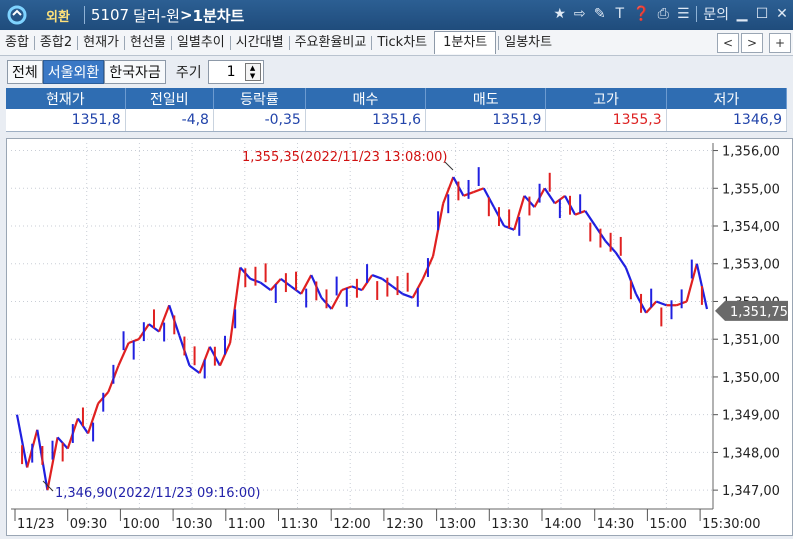 This screenshot has height=539, width=793. Describe the element at coordinates (58, 17) in the screenshot. I see `market-badge: 외환` at that location.